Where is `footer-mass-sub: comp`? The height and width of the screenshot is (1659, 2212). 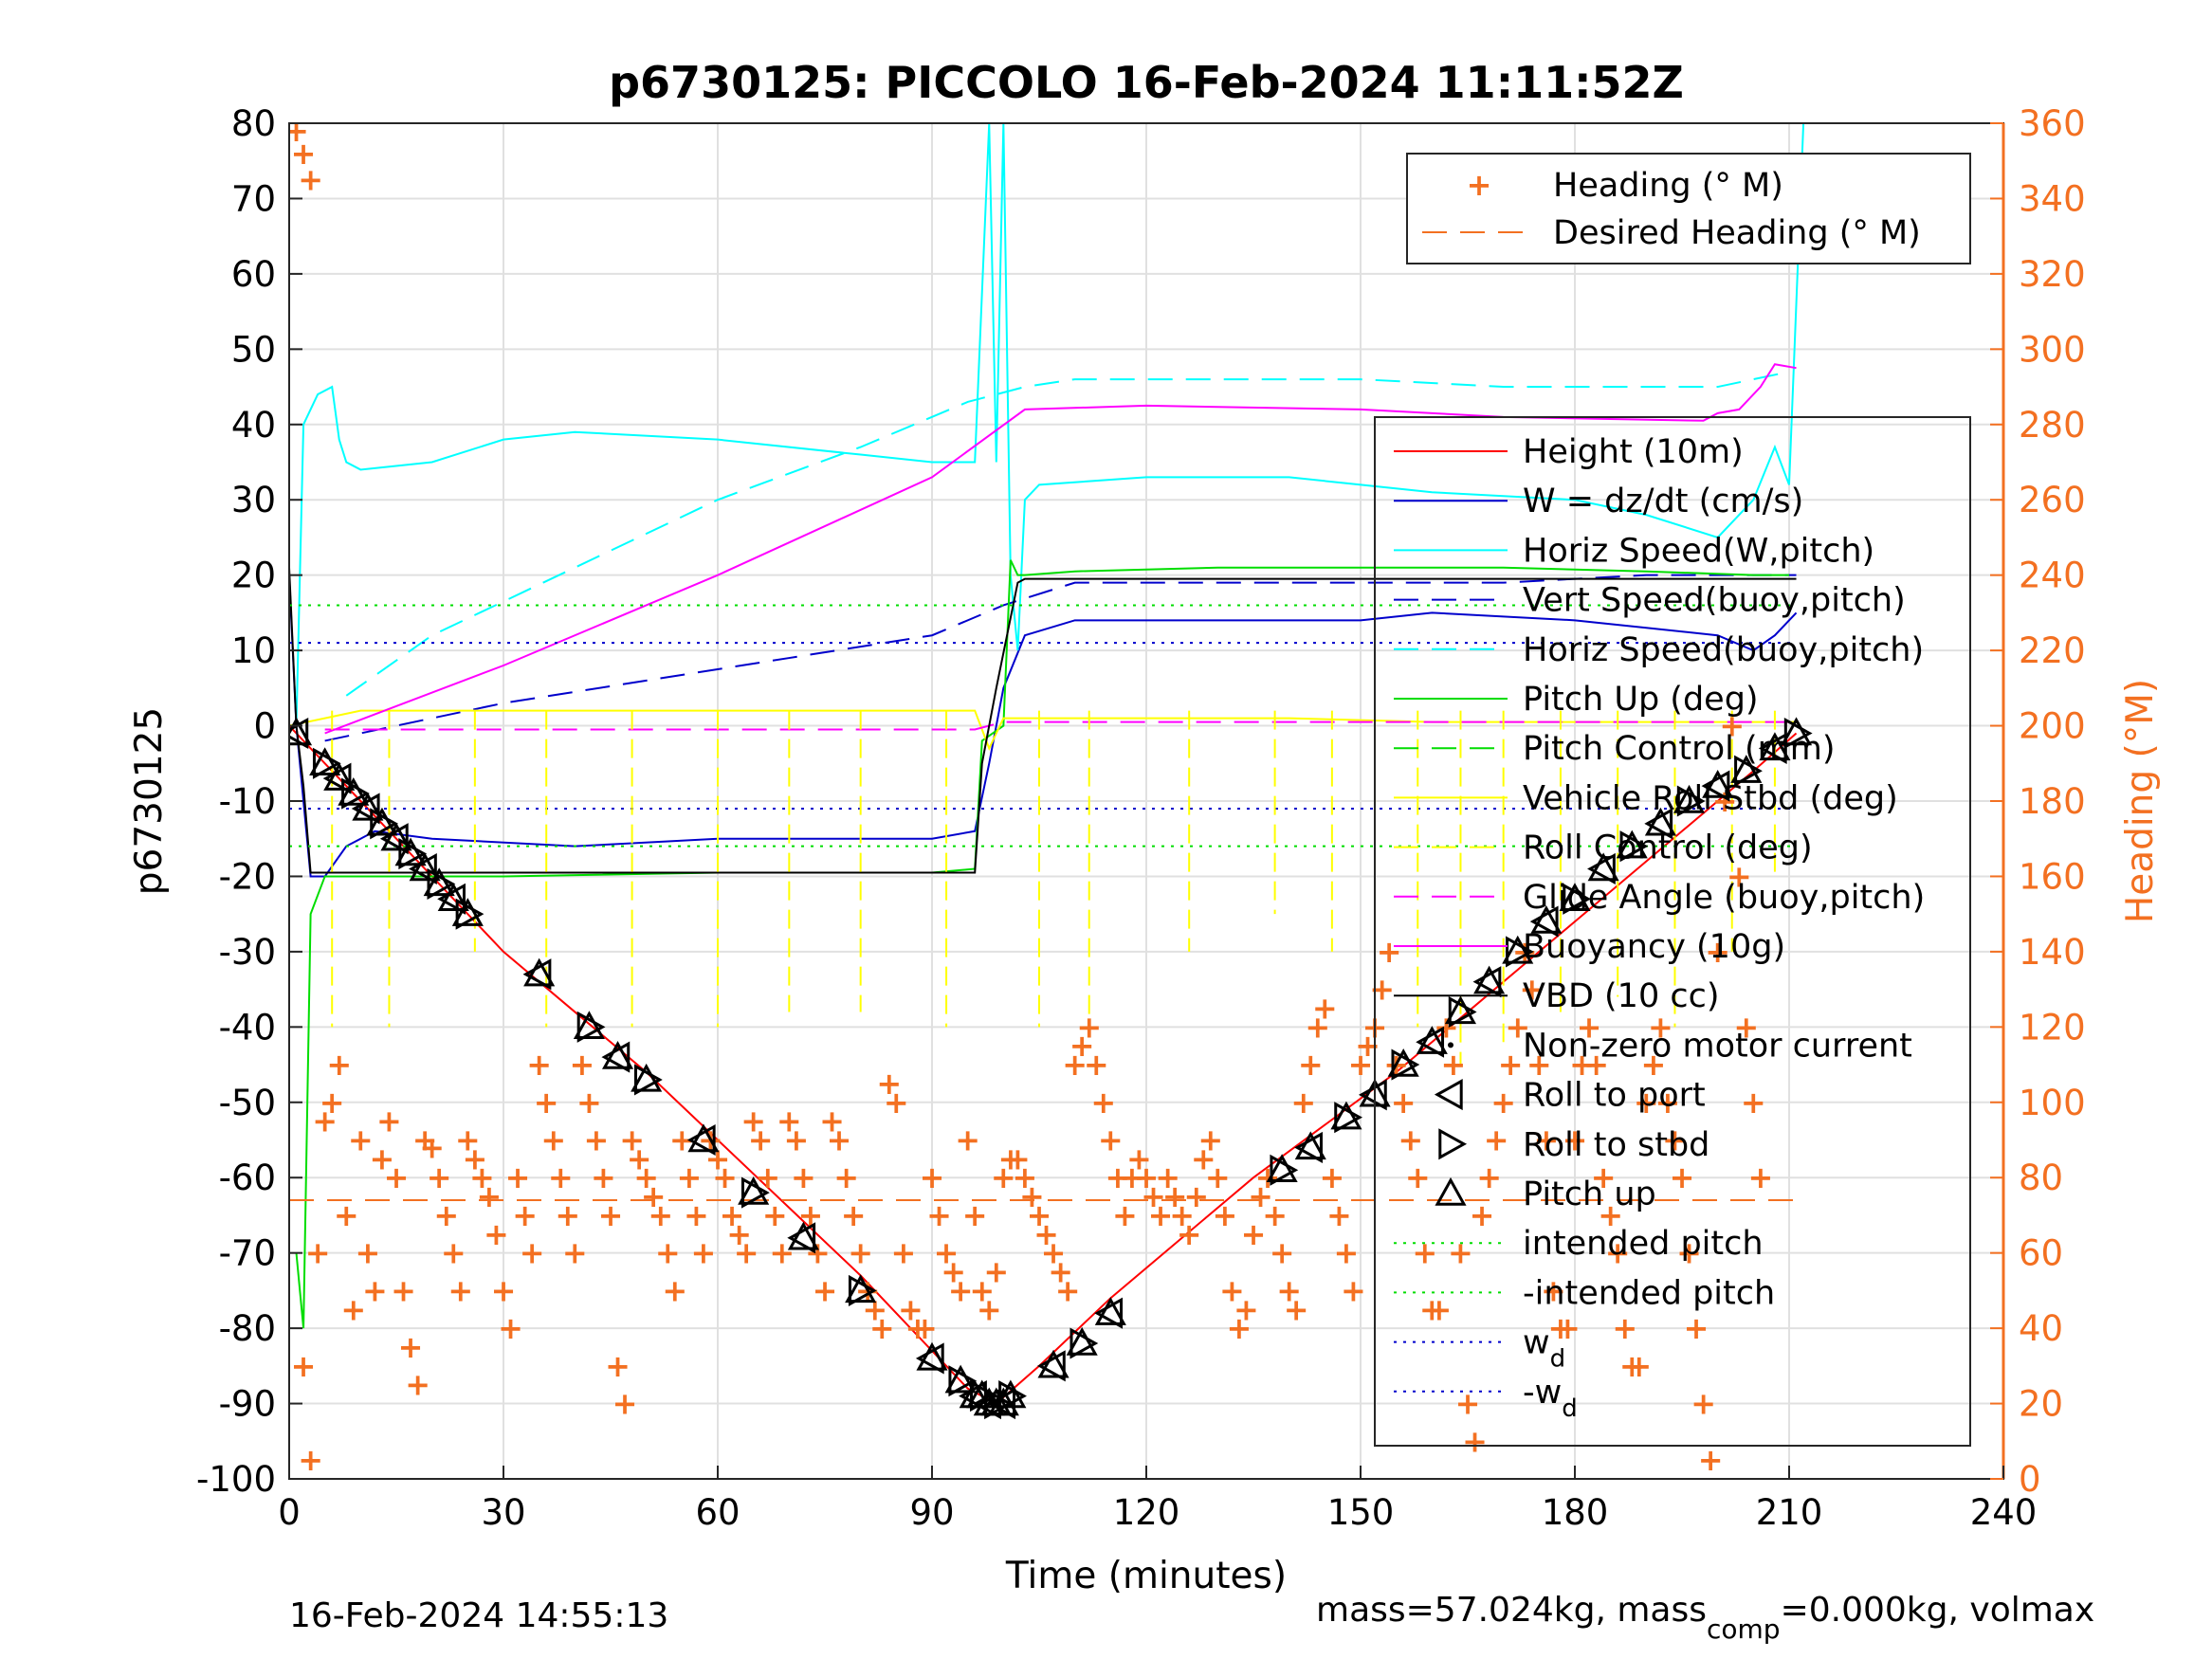
footer-mass-sub: comp is located at coordinates (1744, 1629).